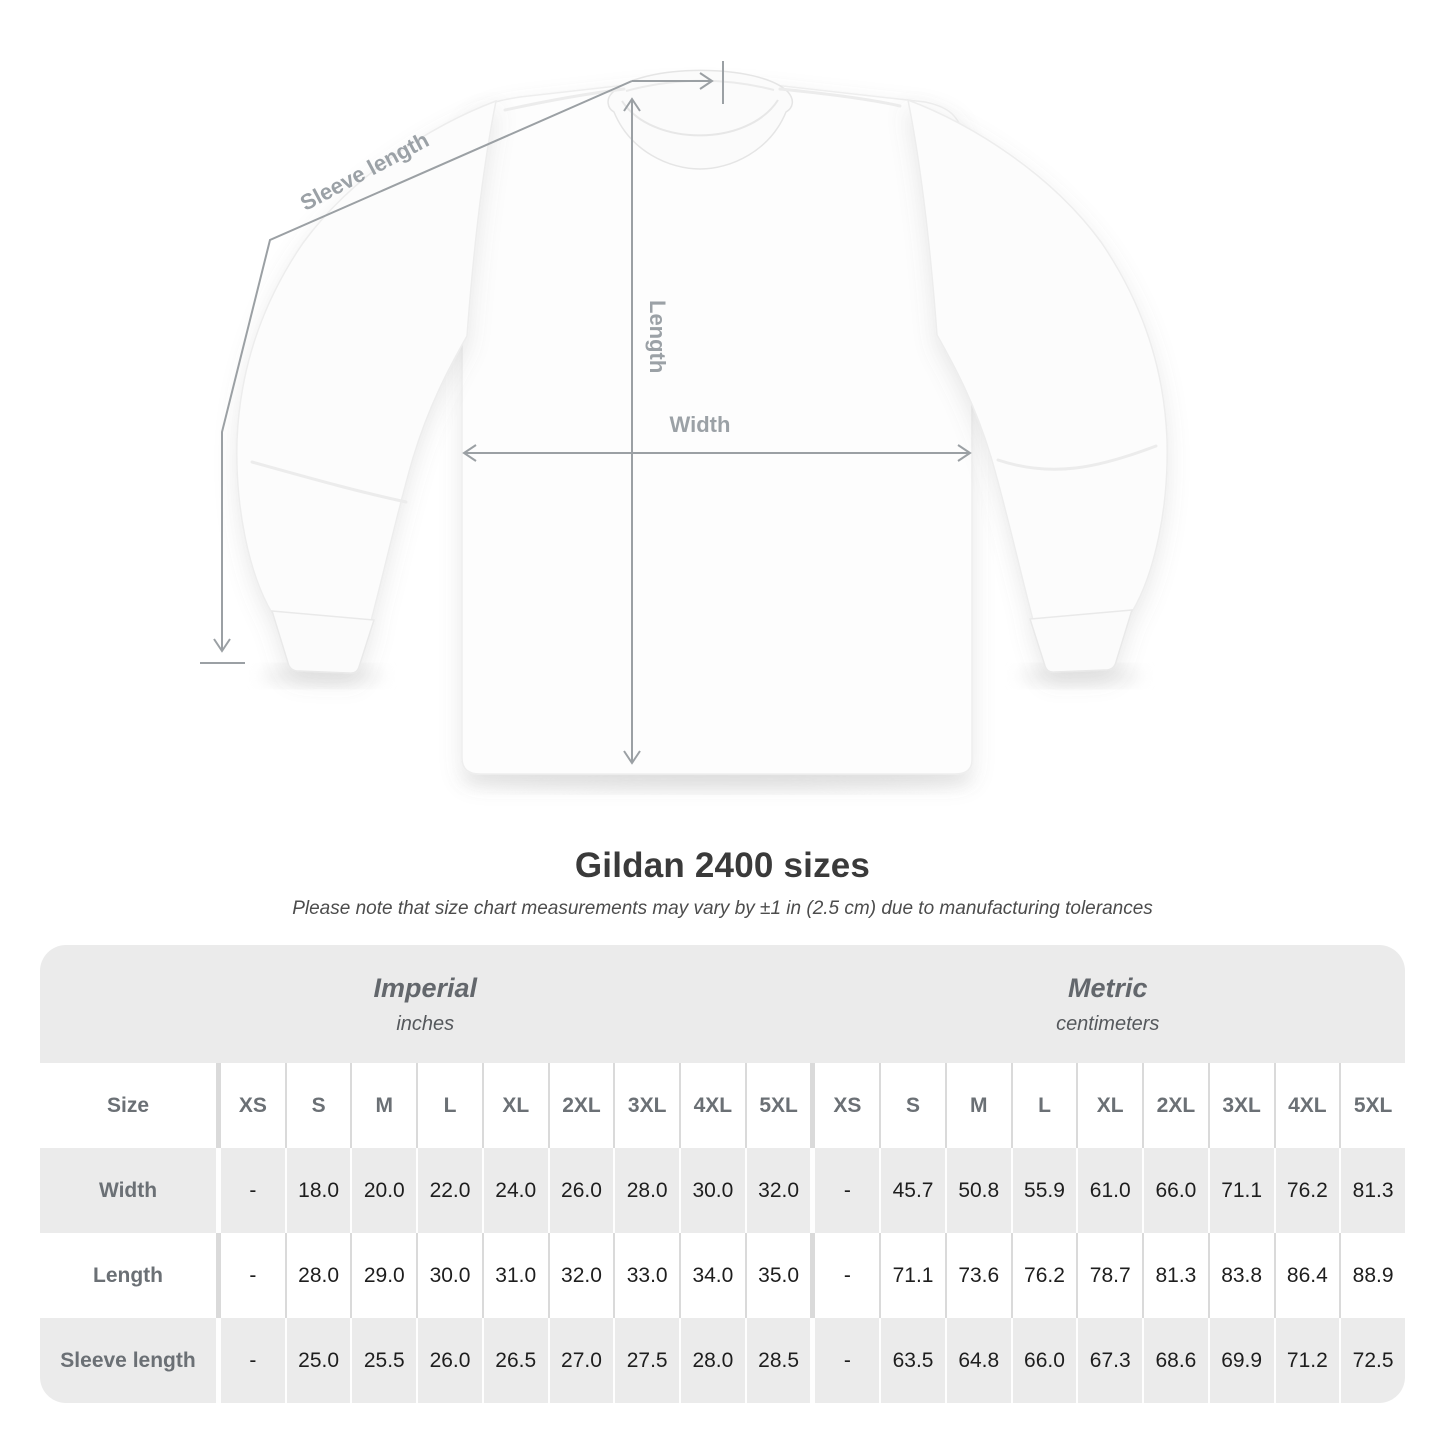  I want to click on shirt-left-sleeve, so click(366, 386).